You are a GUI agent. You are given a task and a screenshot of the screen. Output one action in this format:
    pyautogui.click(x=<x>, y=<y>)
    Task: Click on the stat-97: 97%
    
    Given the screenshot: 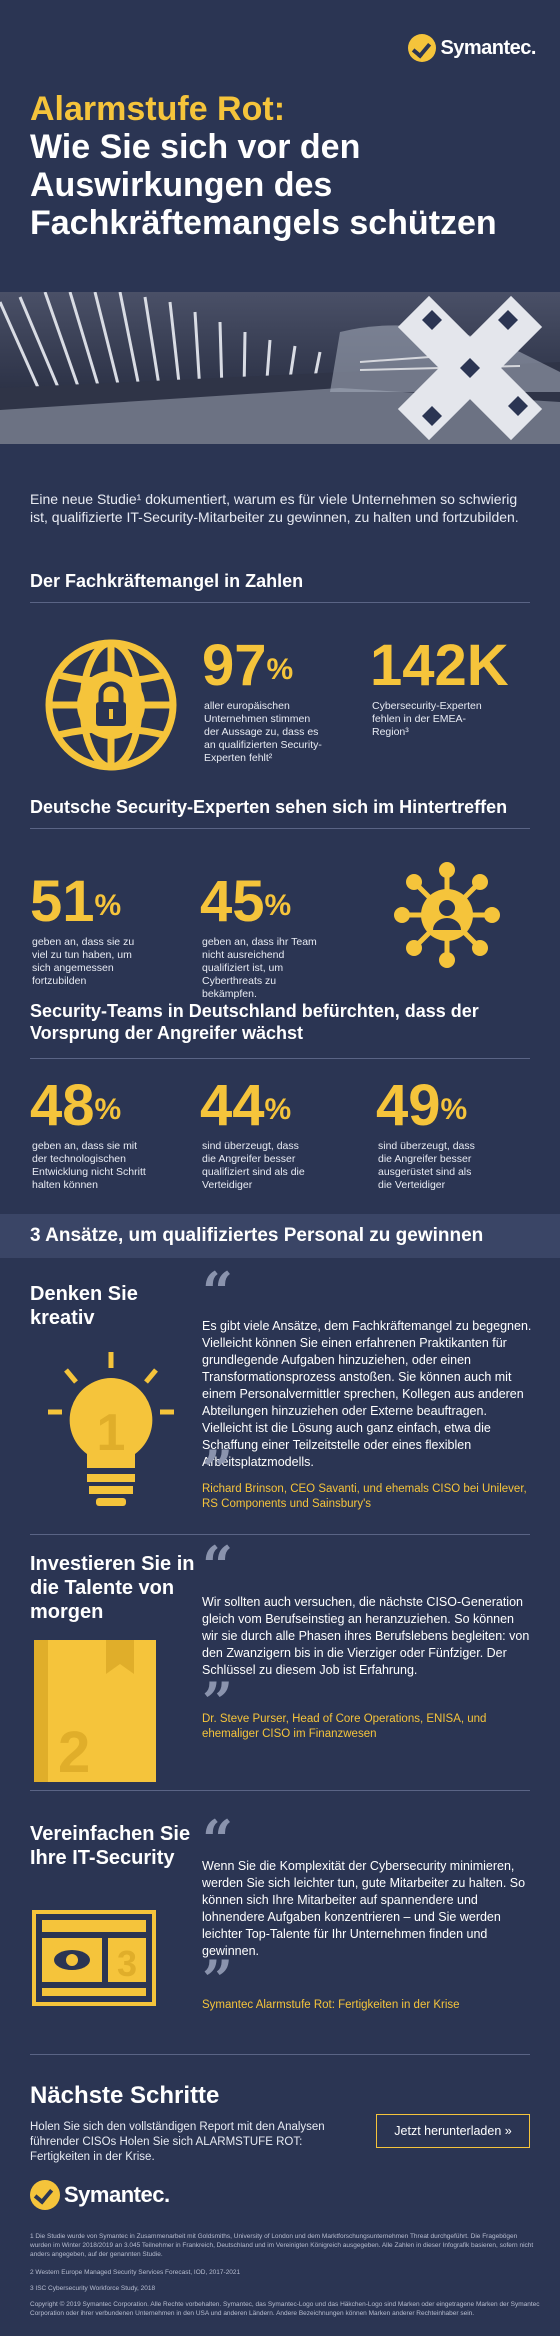 What is the action you would take?
    pyautogui.click(x=247, y=666)
    